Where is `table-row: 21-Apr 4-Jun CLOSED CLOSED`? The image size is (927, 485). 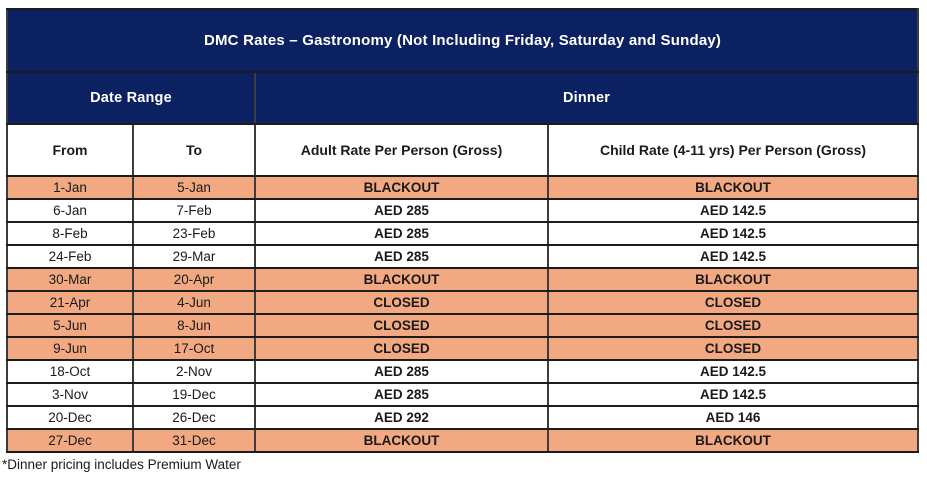 table-row: 21-Apr 4-Jun CLOSED CLOSED is located at coordinates (463, 302).